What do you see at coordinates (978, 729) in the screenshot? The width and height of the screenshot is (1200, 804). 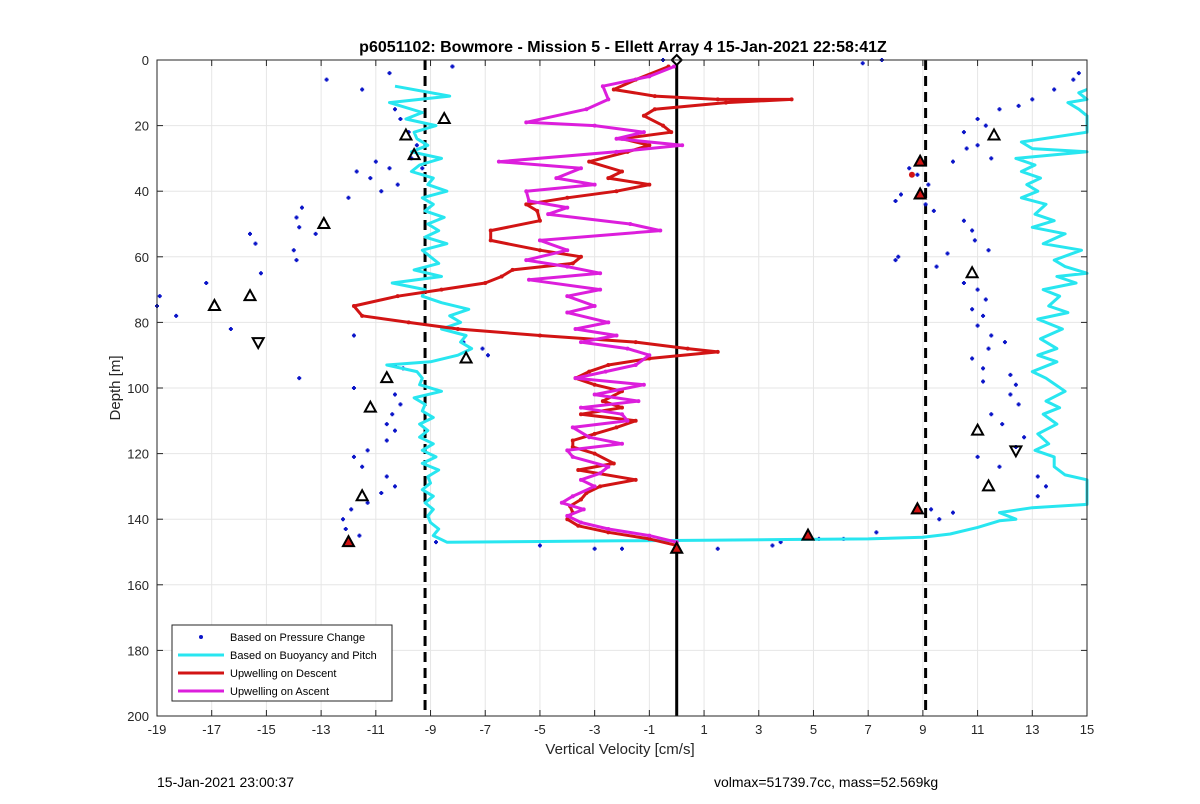 I see `x-tick-label: 11` at bounding box center [978, 729].